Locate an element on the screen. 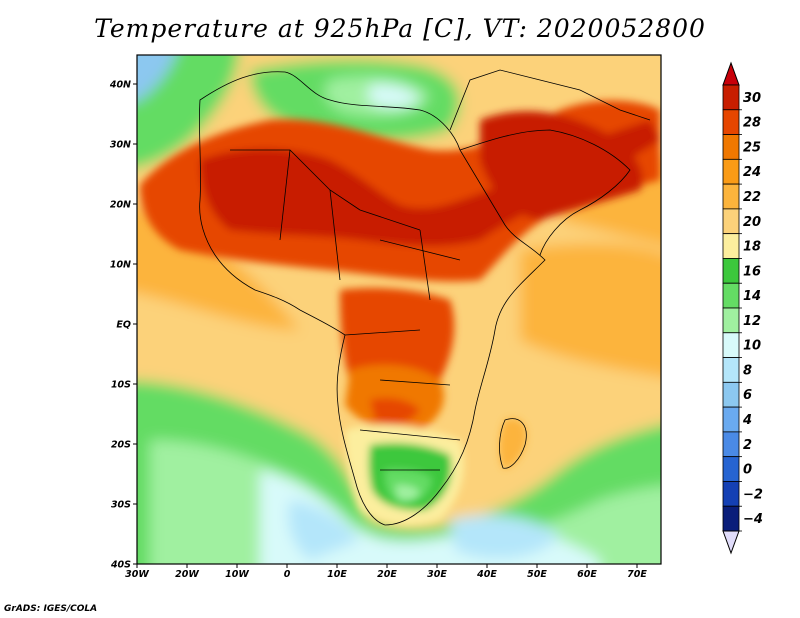 This screenshot has width=800, height=618. colorbar-label: 20 is located at coordinates (752, 222).